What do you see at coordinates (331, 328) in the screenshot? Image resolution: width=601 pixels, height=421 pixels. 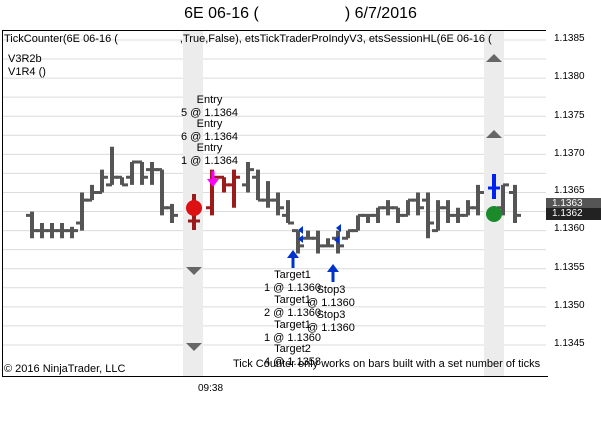 I see `exit-signal-4-detail: @ 1.1360` at bounding box center [331, 328].